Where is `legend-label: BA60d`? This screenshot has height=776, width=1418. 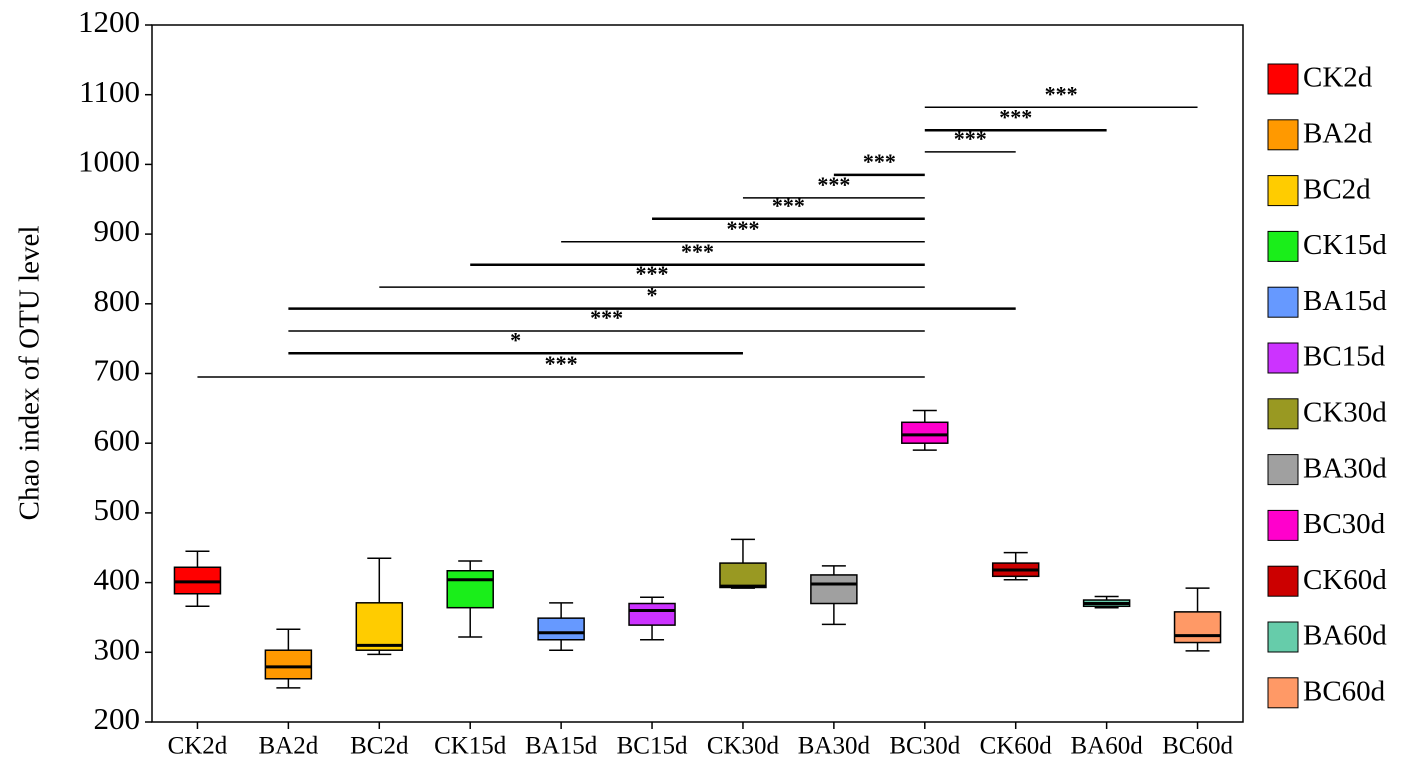 legend-label: BA60d is located at coordinates (1345, 636).